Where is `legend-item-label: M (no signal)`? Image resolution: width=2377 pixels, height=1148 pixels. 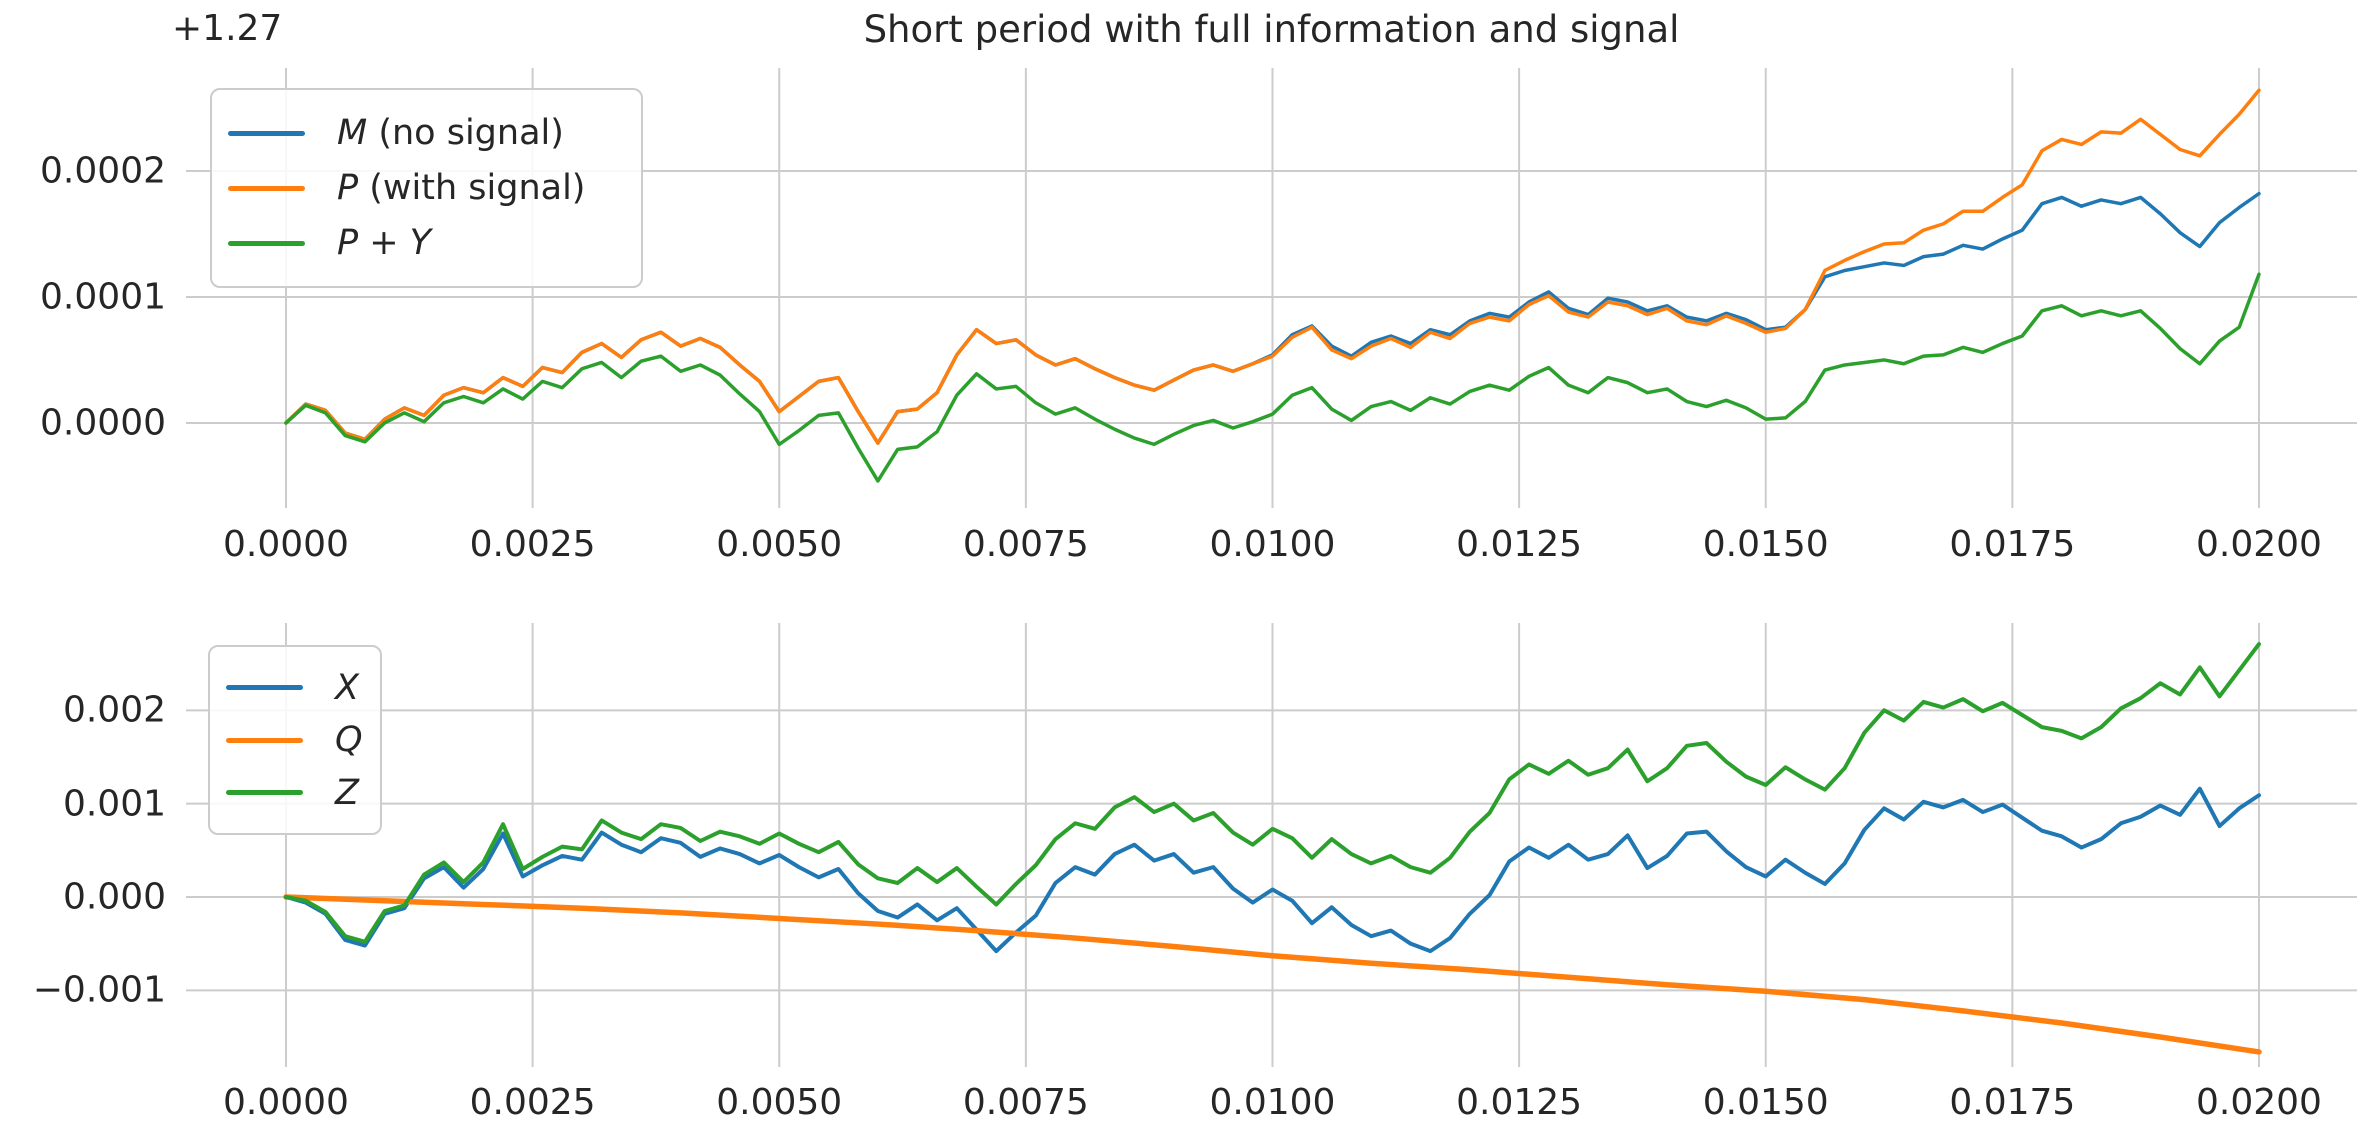
legend-item-label: M (no signal) is located at coordinates (450, 133).